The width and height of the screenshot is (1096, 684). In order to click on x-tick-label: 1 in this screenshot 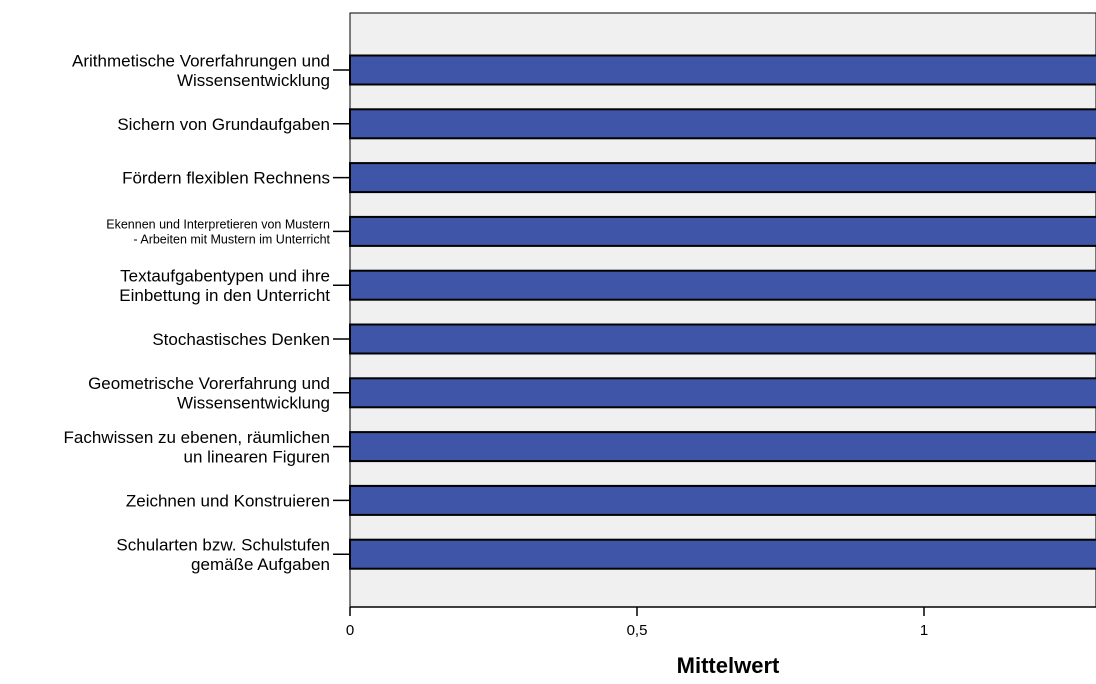, I will do `click(924, 630)`.